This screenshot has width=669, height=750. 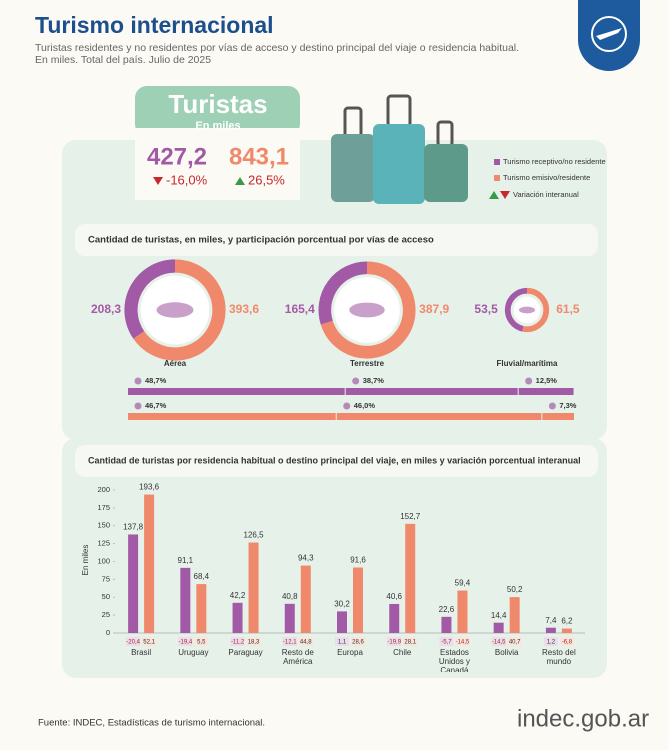 What do you see at coordinates (108, 632) in the screenshot?
I see `y-tick-label: 0` at bounding box center [108, 632].